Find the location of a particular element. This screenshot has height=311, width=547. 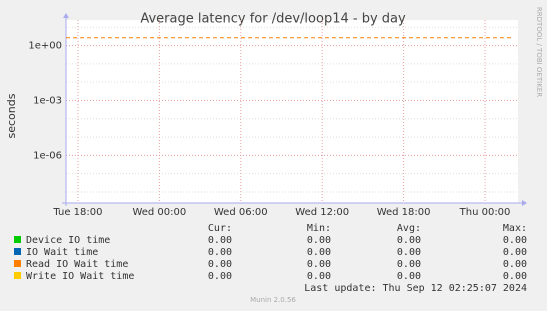

y-tick-label: 1e-06 is located at coordinates (47, 155).